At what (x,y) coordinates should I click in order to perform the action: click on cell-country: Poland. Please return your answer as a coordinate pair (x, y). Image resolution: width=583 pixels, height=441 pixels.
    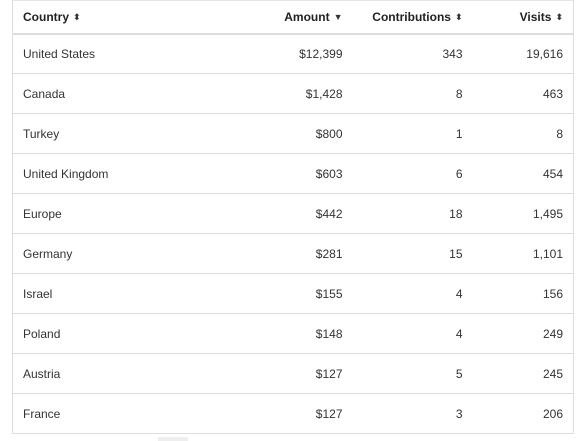
    Looking at the image, I should click on (87, 333).